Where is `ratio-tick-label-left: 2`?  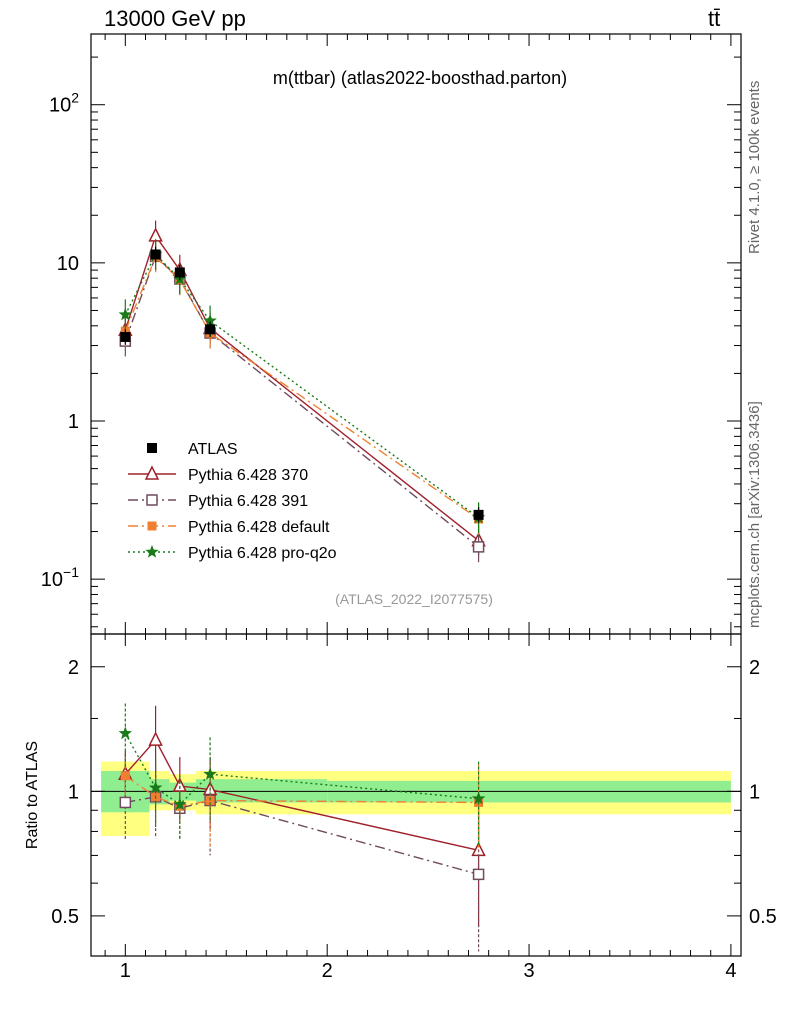 ratio-tick-label-left: 2 is located at coordinates (73, 668).